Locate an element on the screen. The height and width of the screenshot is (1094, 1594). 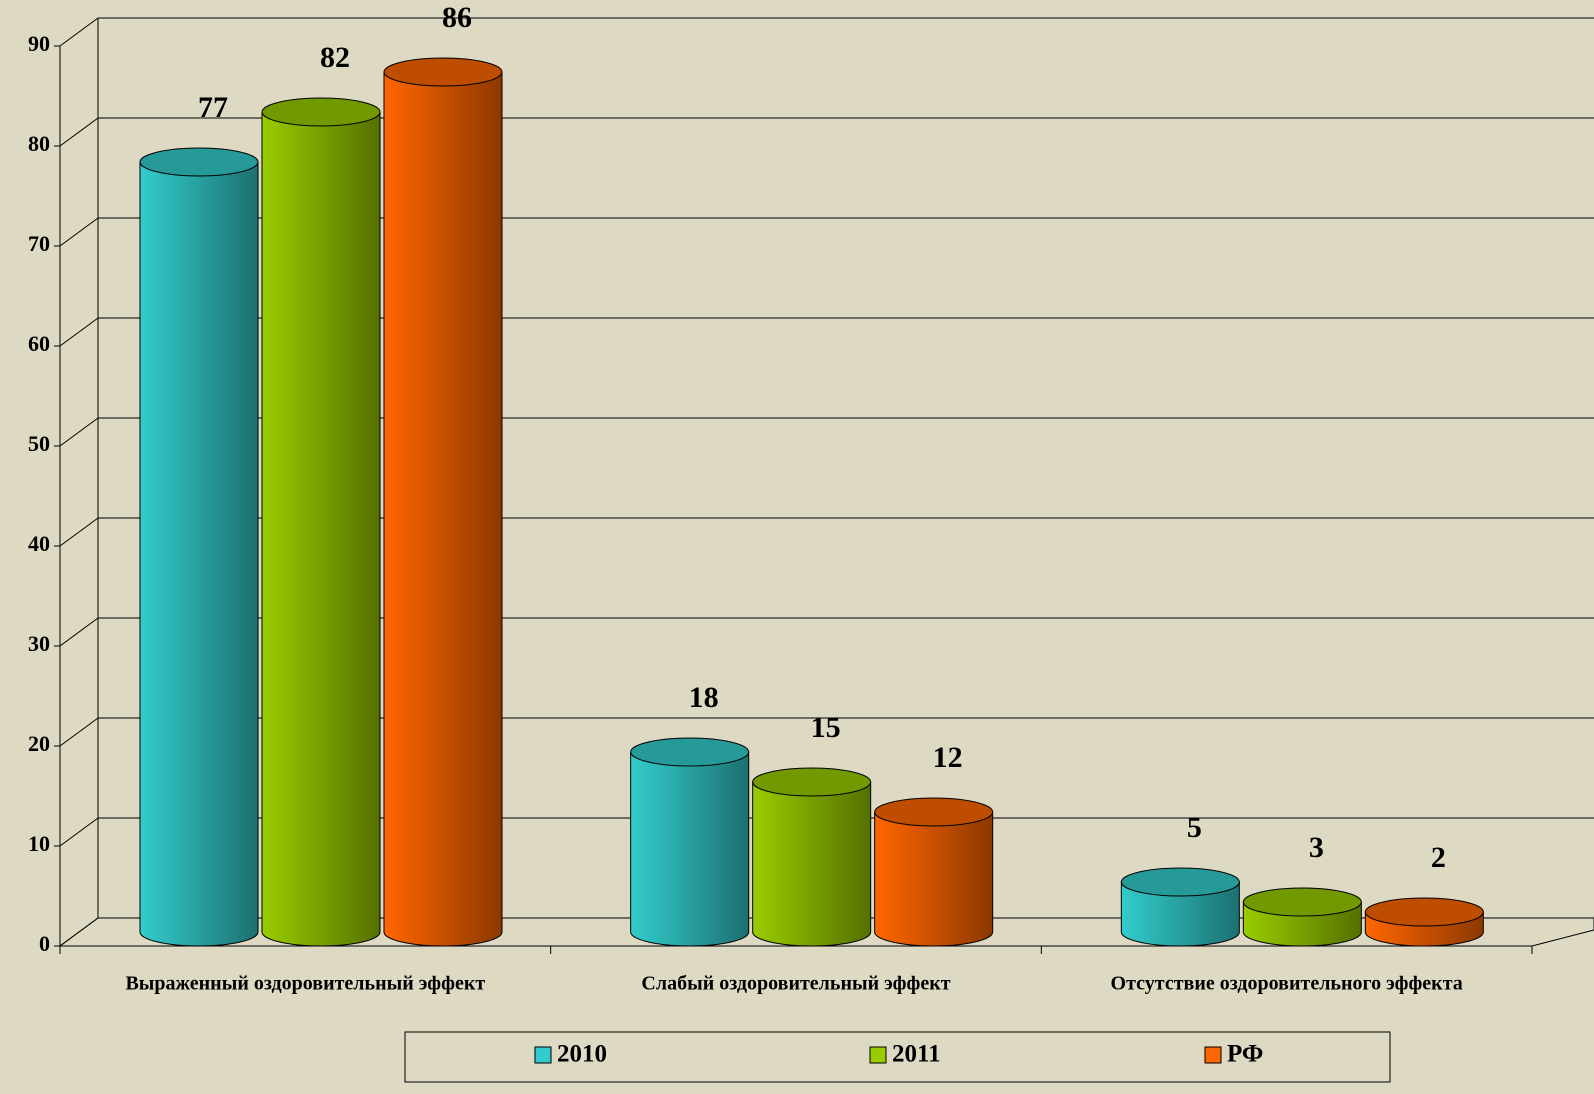
legend-label: 2010 is located at coordinates (582, 1054).